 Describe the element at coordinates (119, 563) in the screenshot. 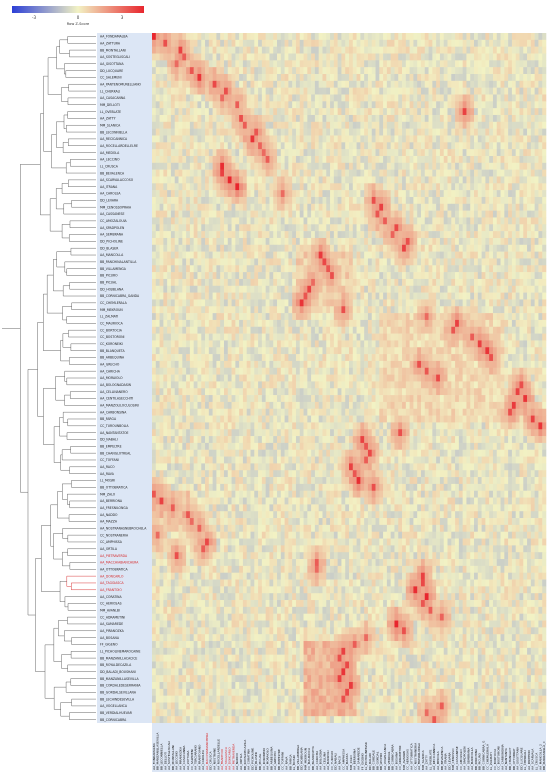

I see `row-label: AA_MACCHIABIANCHERA` at that location.